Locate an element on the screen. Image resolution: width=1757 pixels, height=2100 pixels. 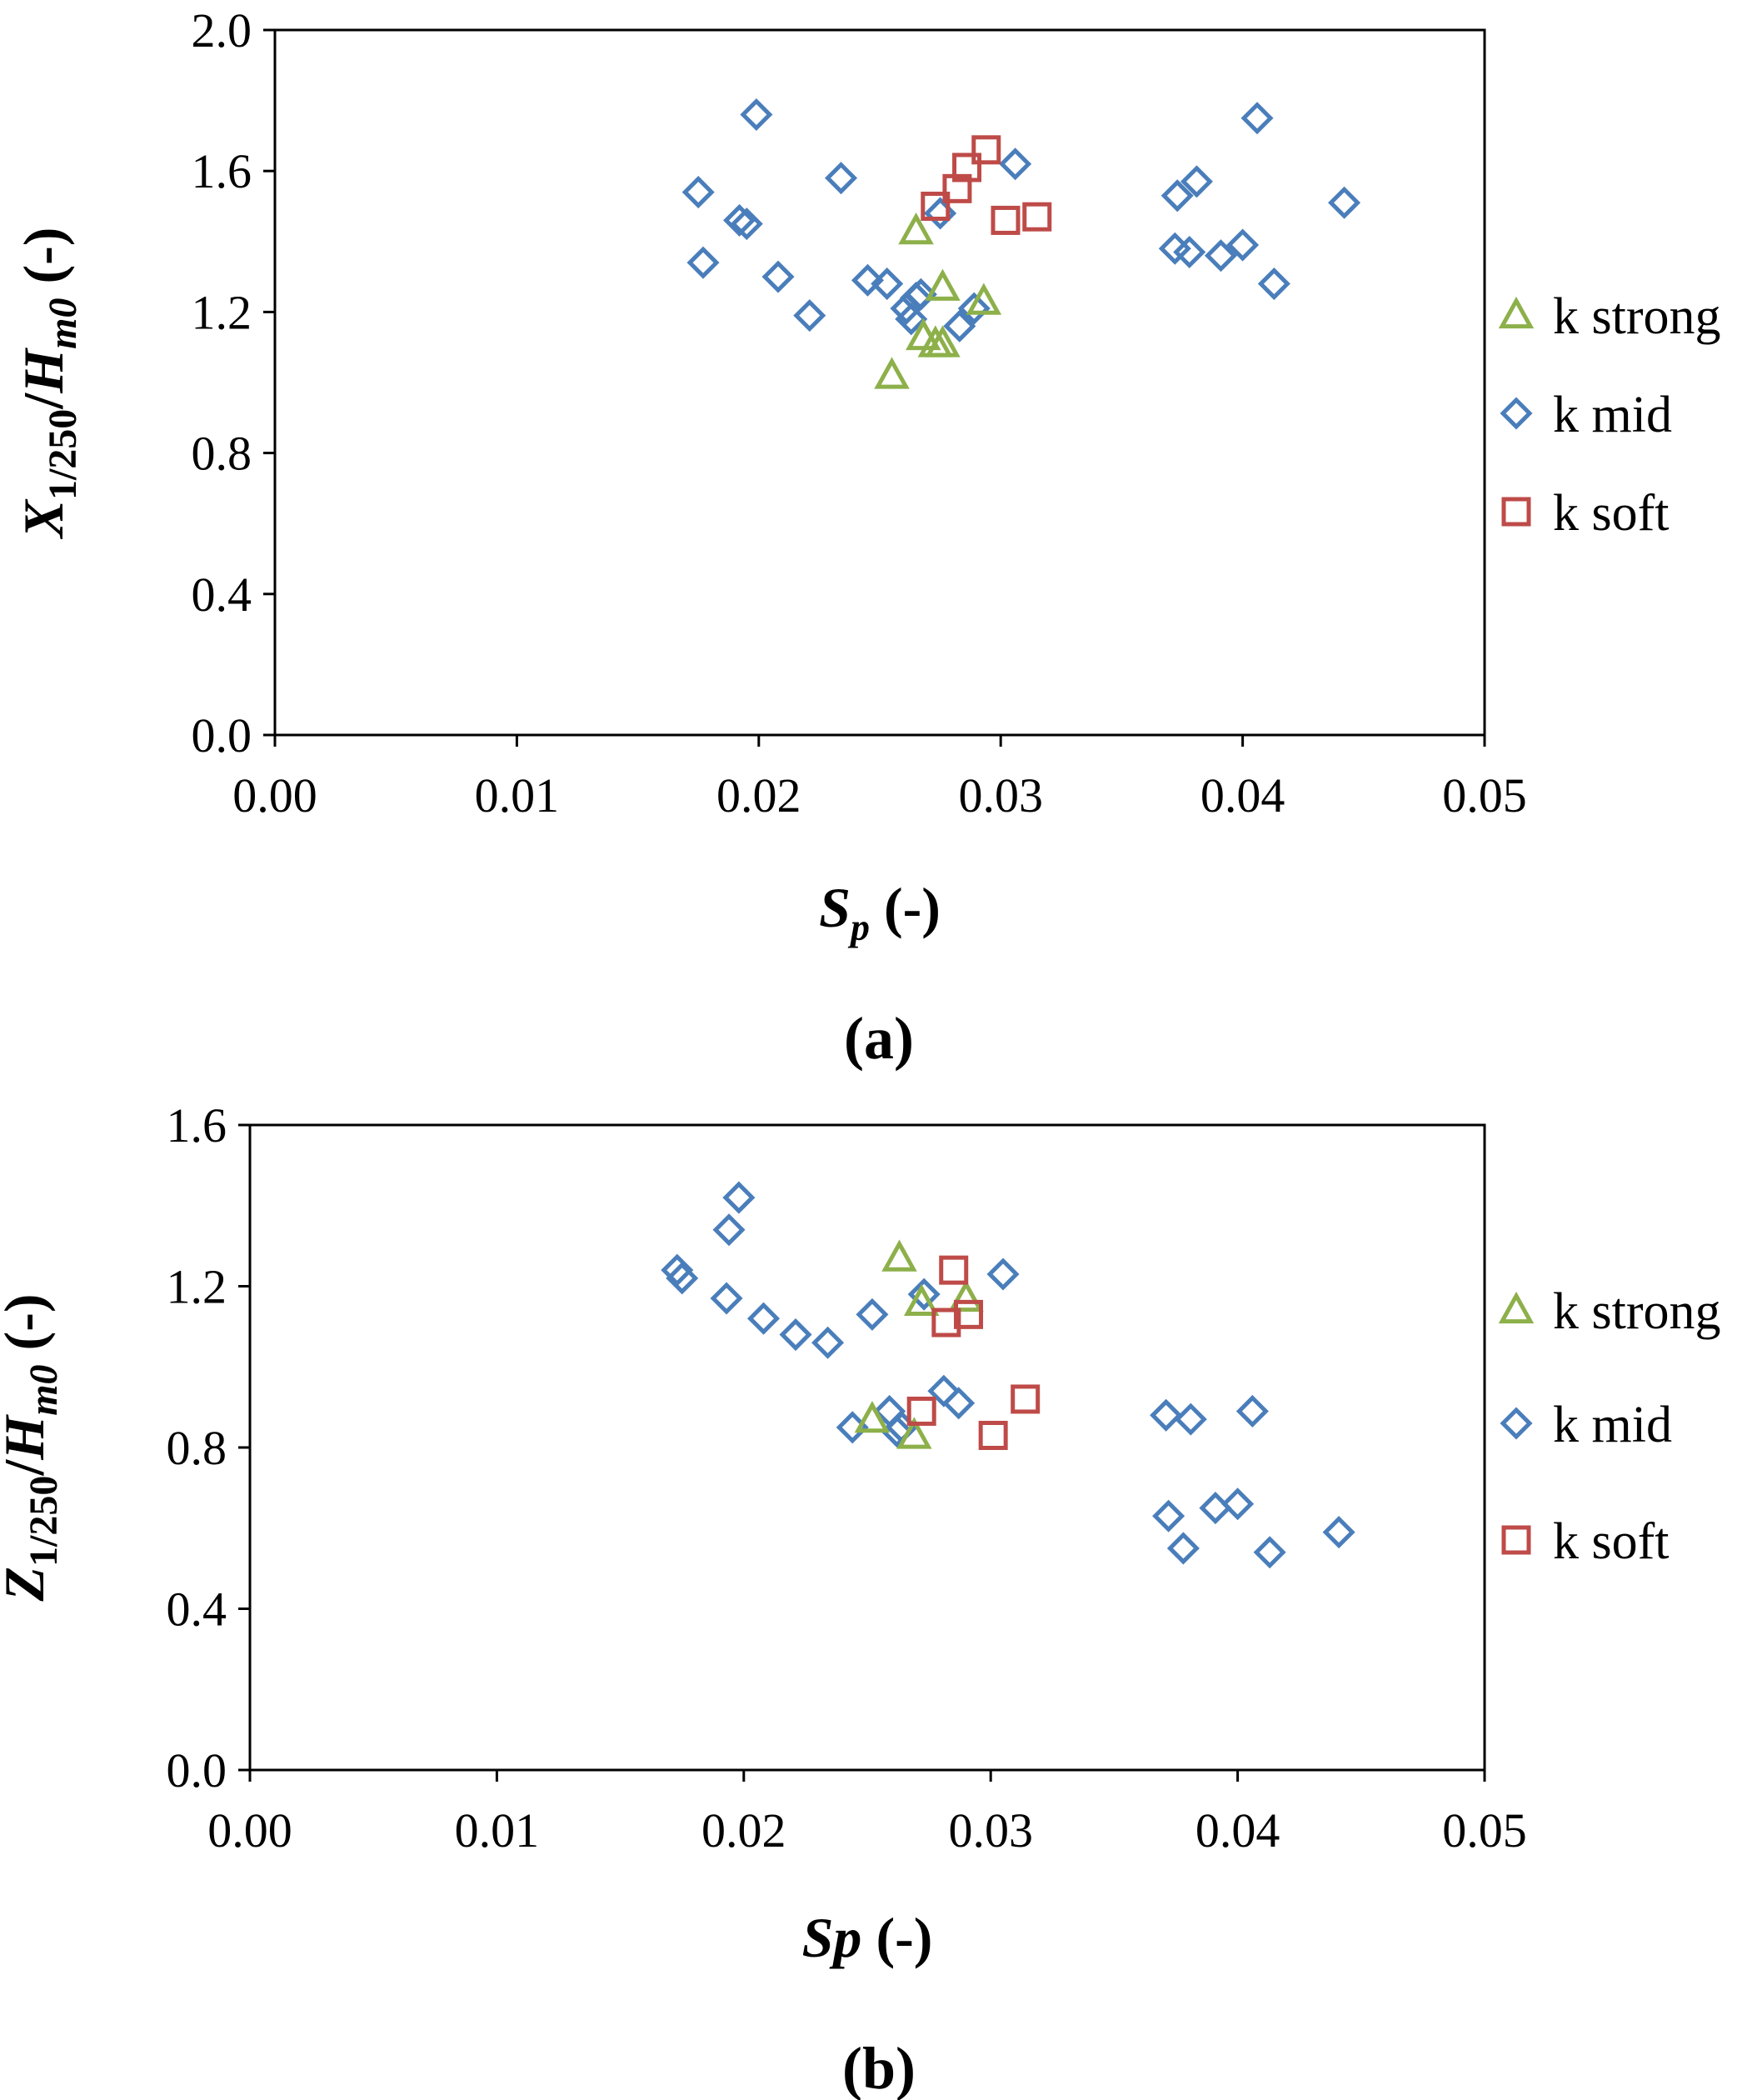
series-k-soft is located at coordinates (986, 185).